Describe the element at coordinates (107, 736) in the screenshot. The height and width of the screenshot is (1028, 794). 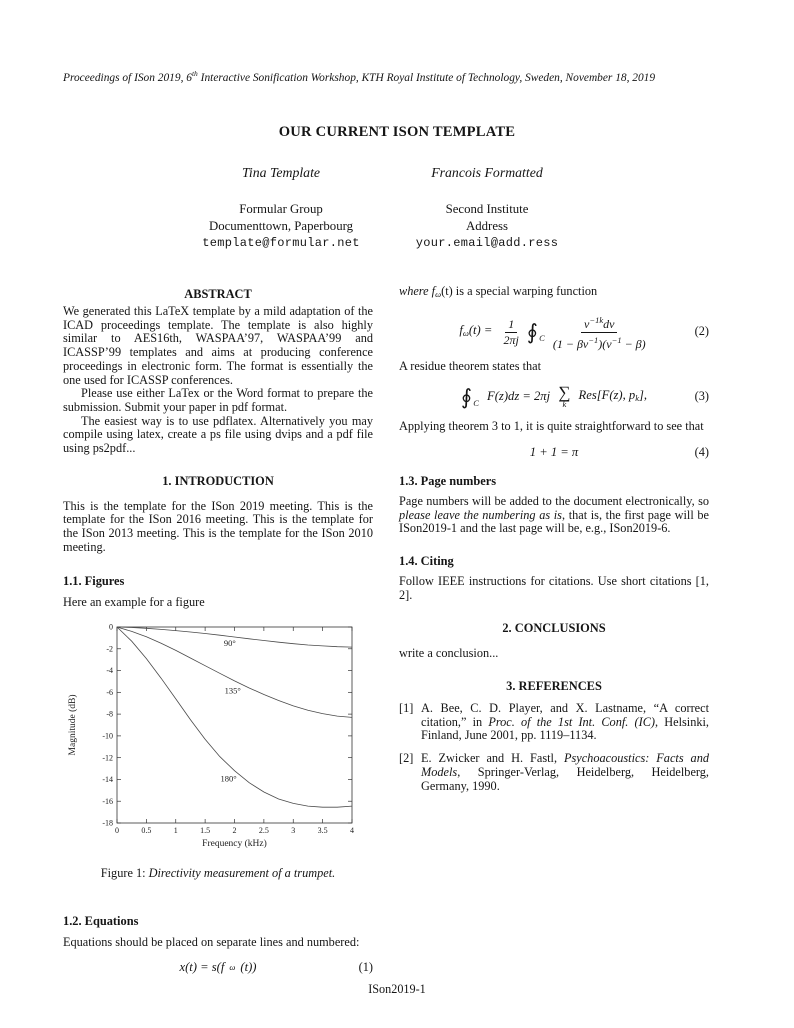
I see `y-tick-label: -10` at that location.